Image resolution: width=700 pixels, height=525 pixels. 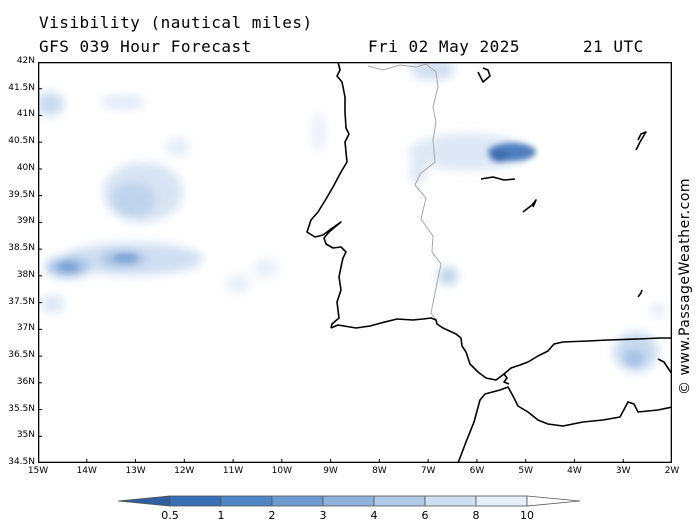 I want to click on longitude-label: 12W, so click(x=184, y=471).